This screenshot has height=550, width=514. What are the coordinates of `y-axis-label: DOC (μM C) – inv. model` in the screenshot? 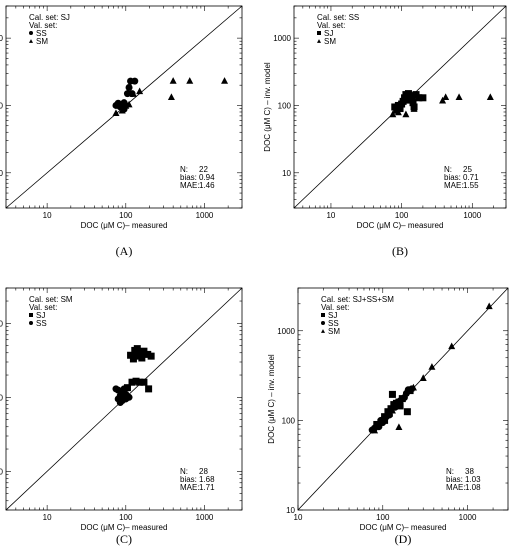 It's located at (271, 399).